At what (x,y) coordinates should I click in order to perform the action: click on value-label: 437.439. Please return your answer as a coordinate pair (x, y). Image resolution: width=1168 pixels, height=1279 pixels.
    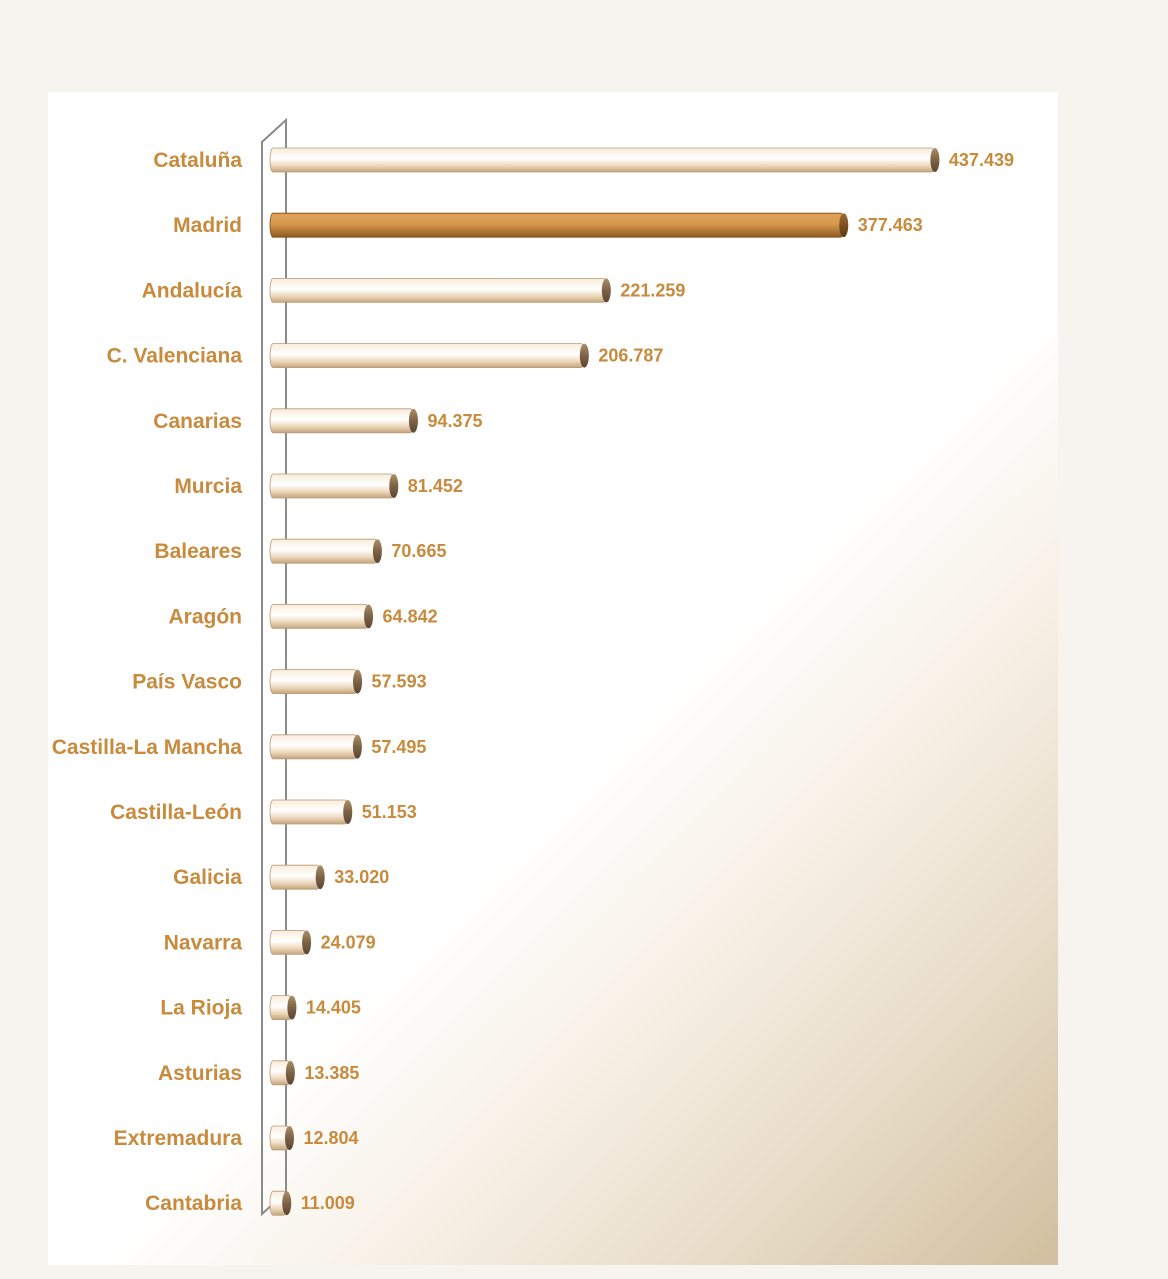
    Looking at the image, I should click on (981, 160).